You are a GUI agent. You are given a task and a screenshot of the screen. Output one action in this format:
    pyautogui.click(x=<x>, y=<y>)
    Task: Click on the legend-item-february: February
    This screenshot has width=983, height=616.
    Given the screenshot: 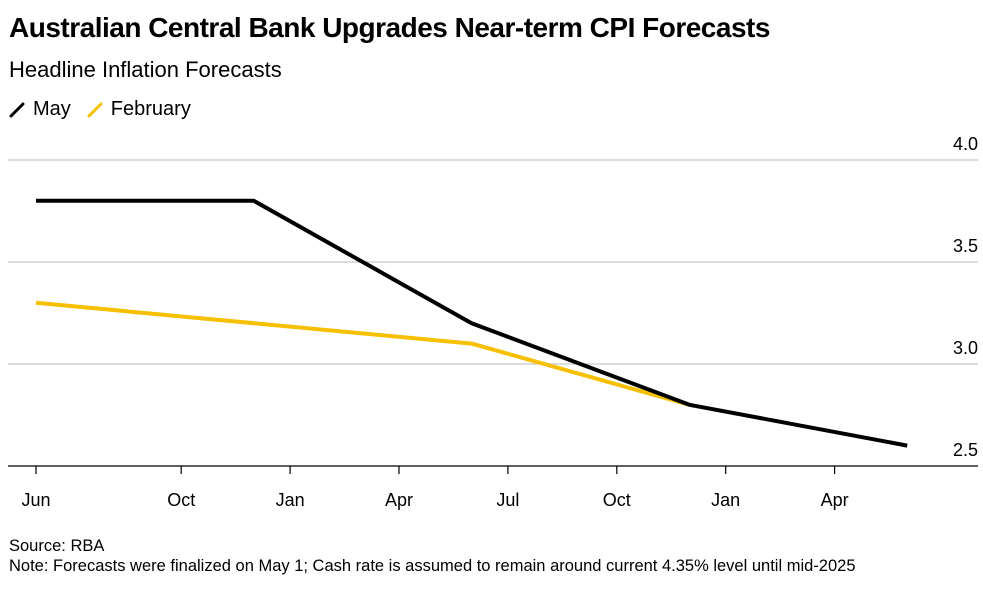 What is the action you would take?
    pyautogui.click(x=139, y=109)
    